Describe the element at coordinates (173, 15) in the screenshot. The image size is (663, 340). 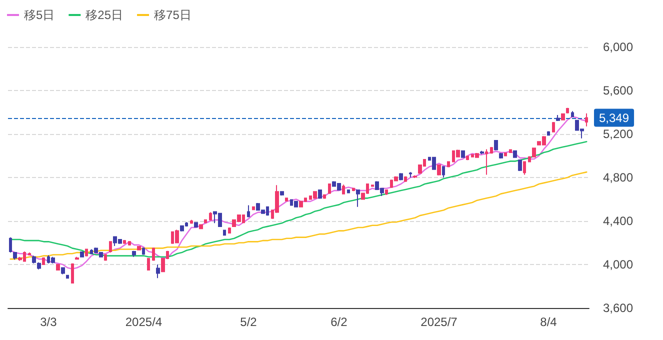
I see `legend-label: 移75日` at that location.